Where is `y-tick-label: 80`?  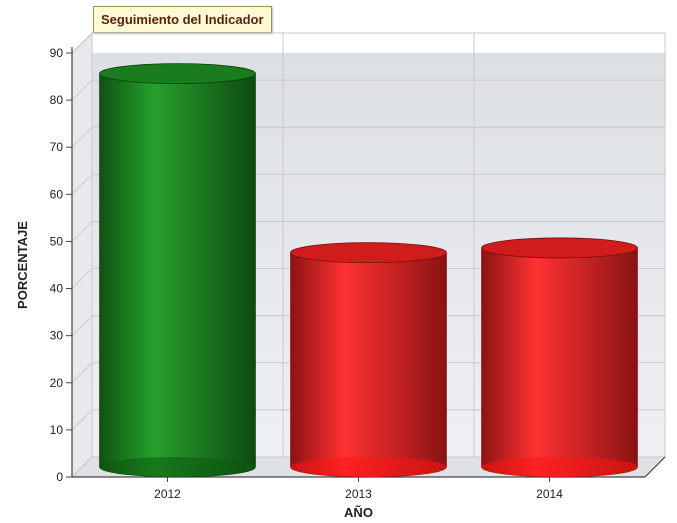 y-tick-label: 80 is located at coordinates (57, 100).